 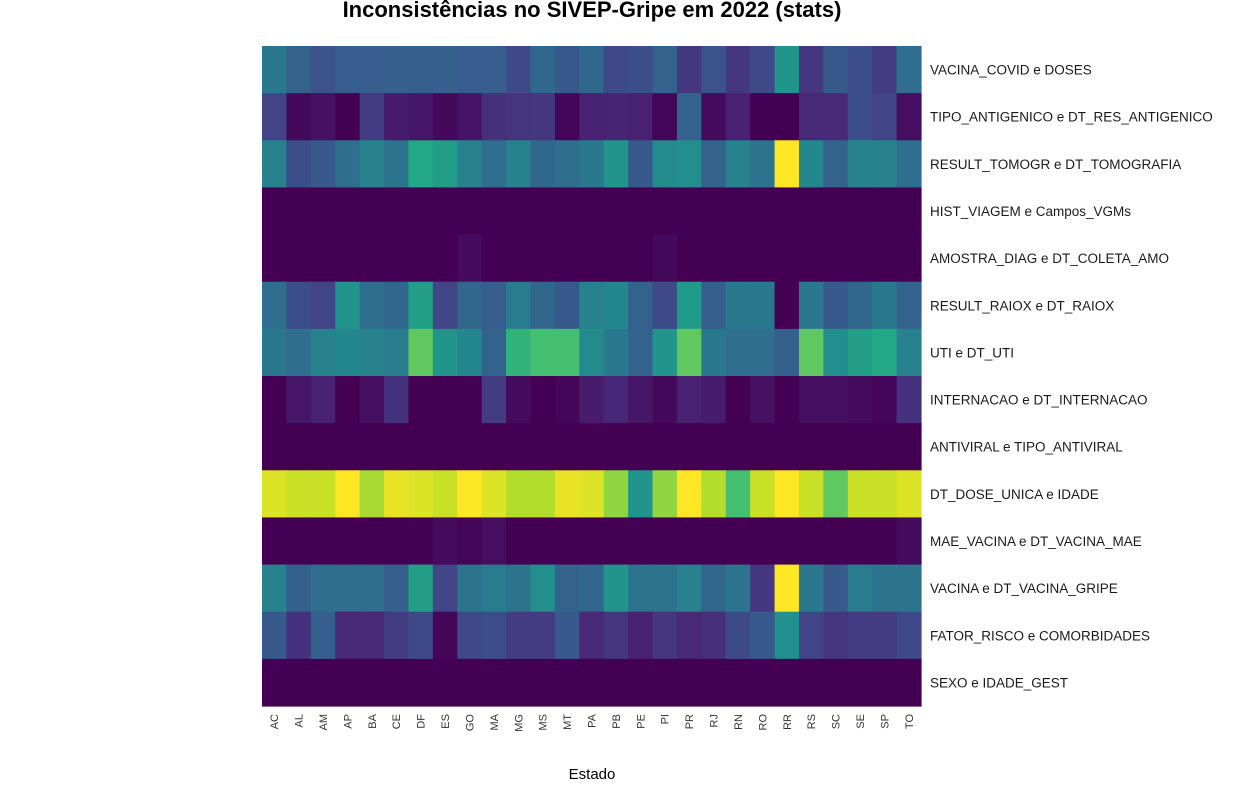 I want to click on row-label: VACINA_COVID e DOSES, so click(x=1011, y=70).